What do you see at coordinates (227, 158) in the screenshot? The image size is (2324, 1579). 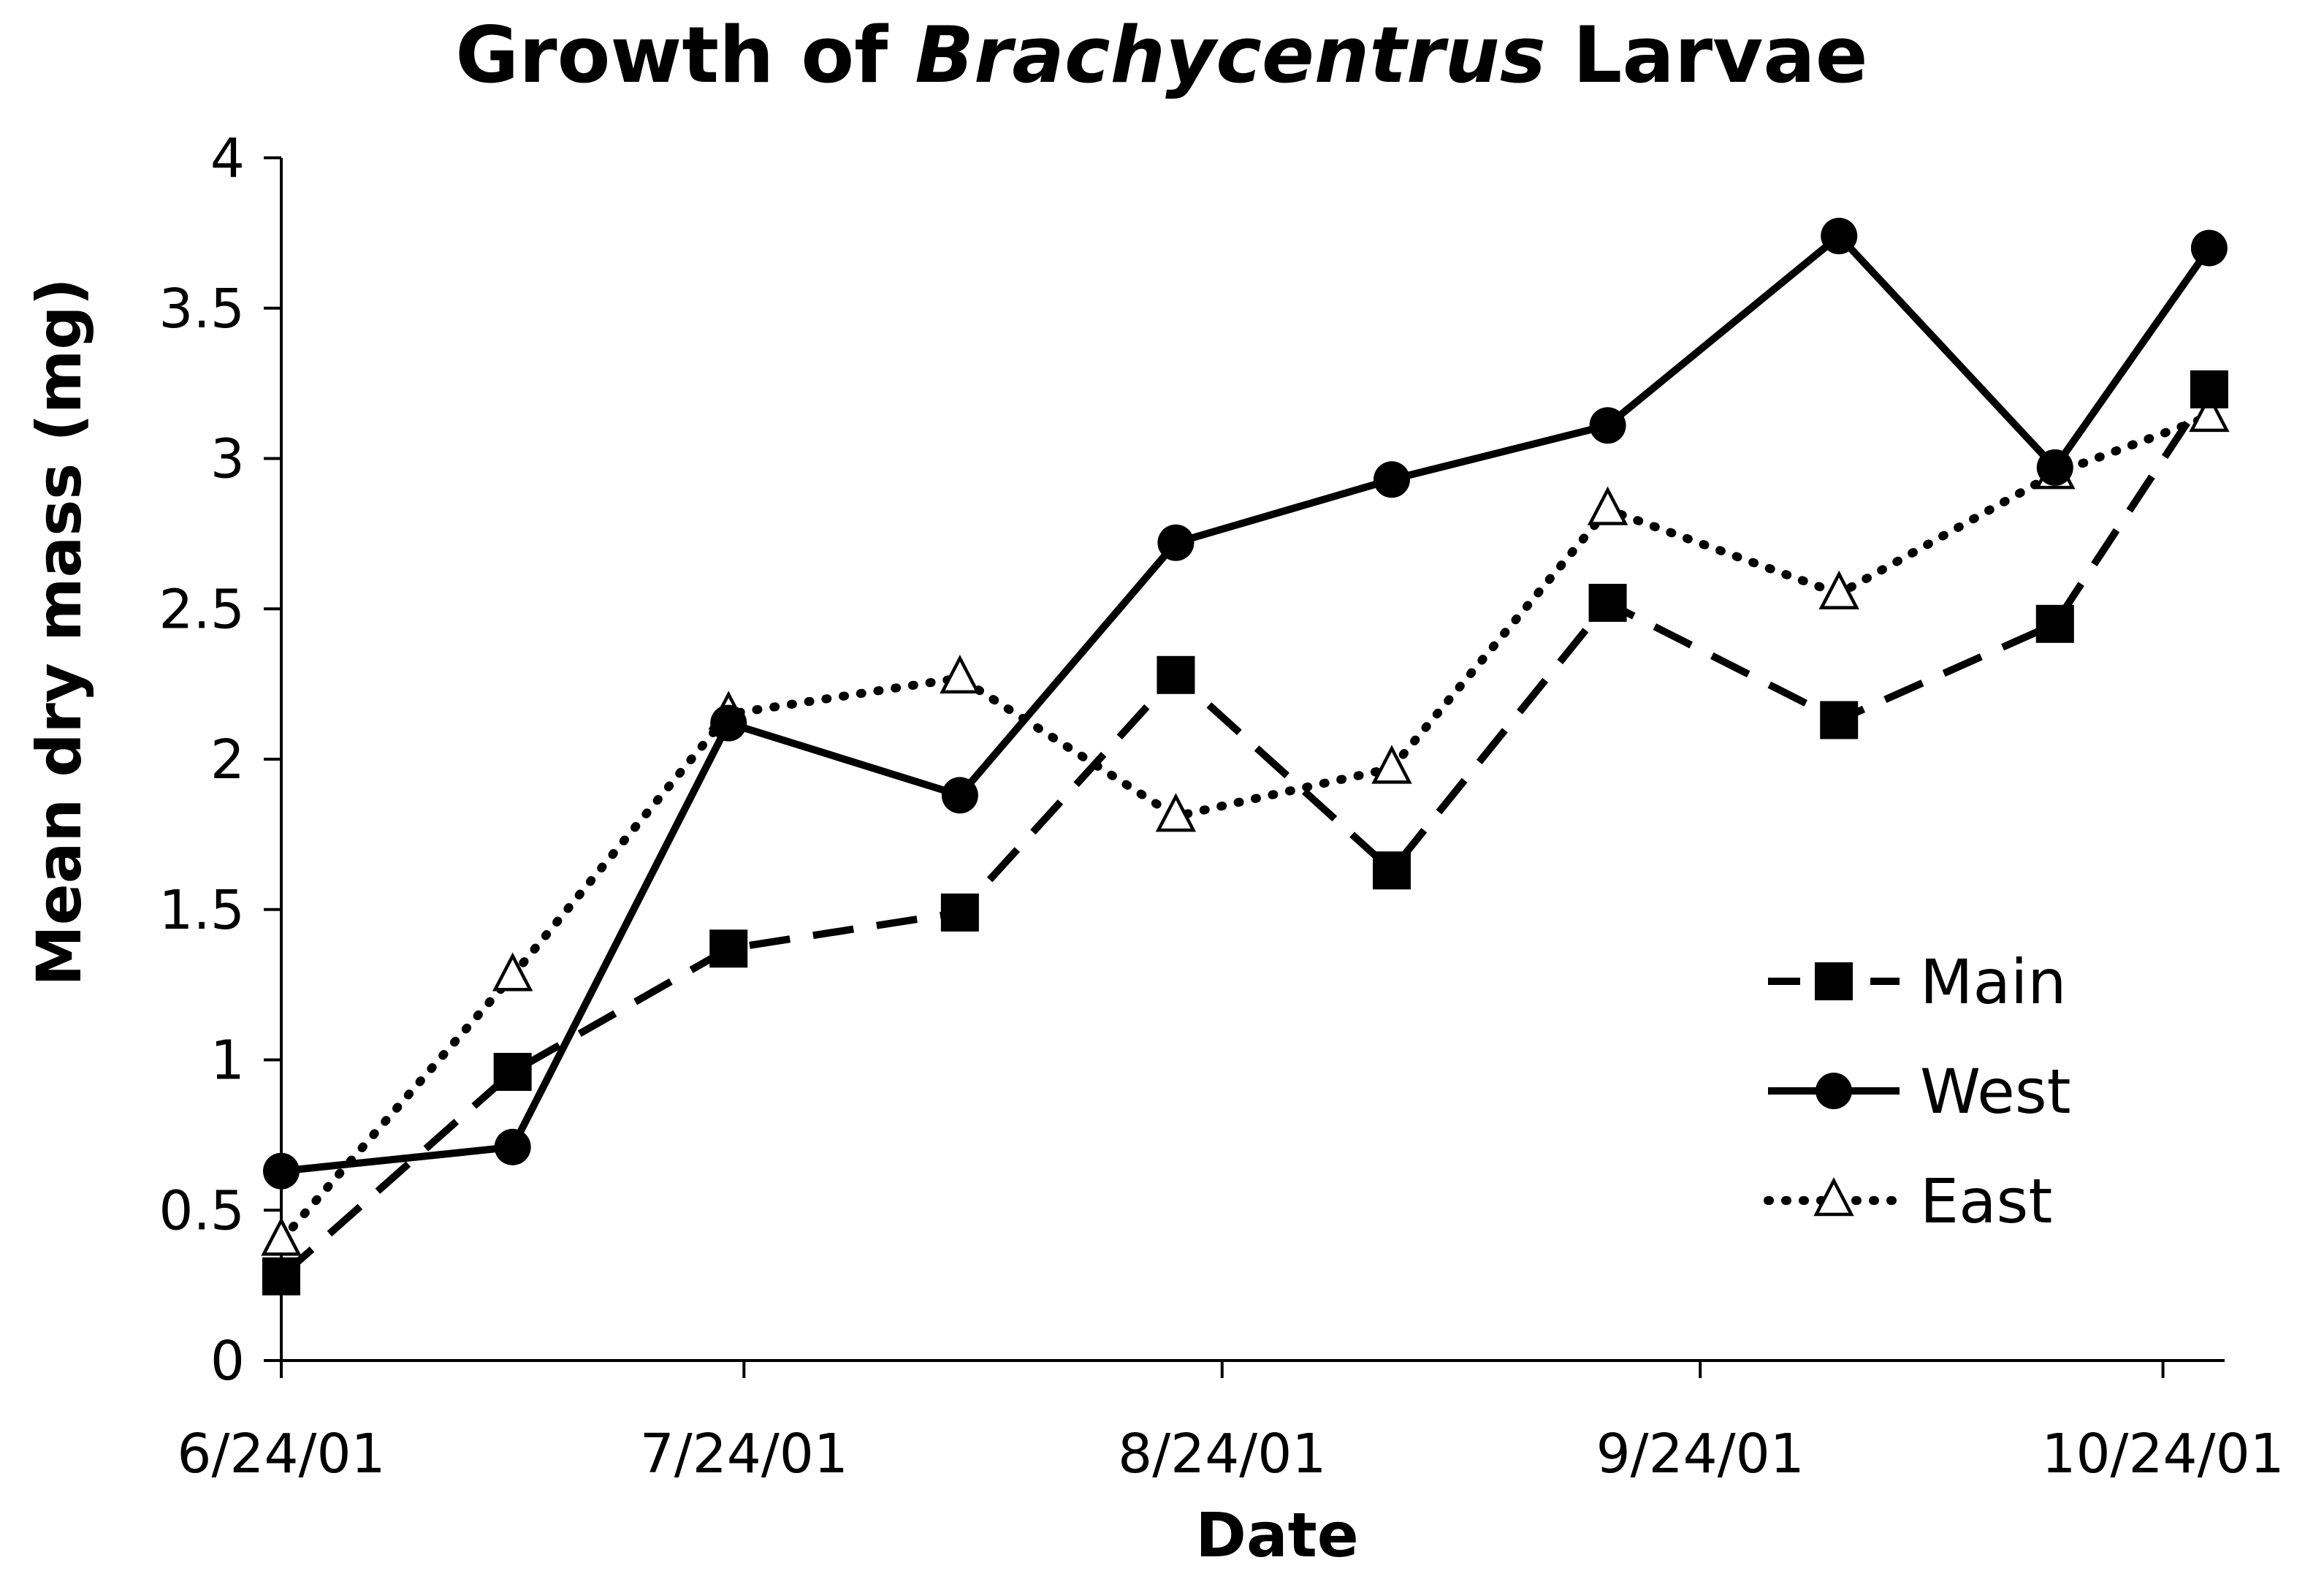 I see `y-tick-label: 4` at bounding box center [227, 158].